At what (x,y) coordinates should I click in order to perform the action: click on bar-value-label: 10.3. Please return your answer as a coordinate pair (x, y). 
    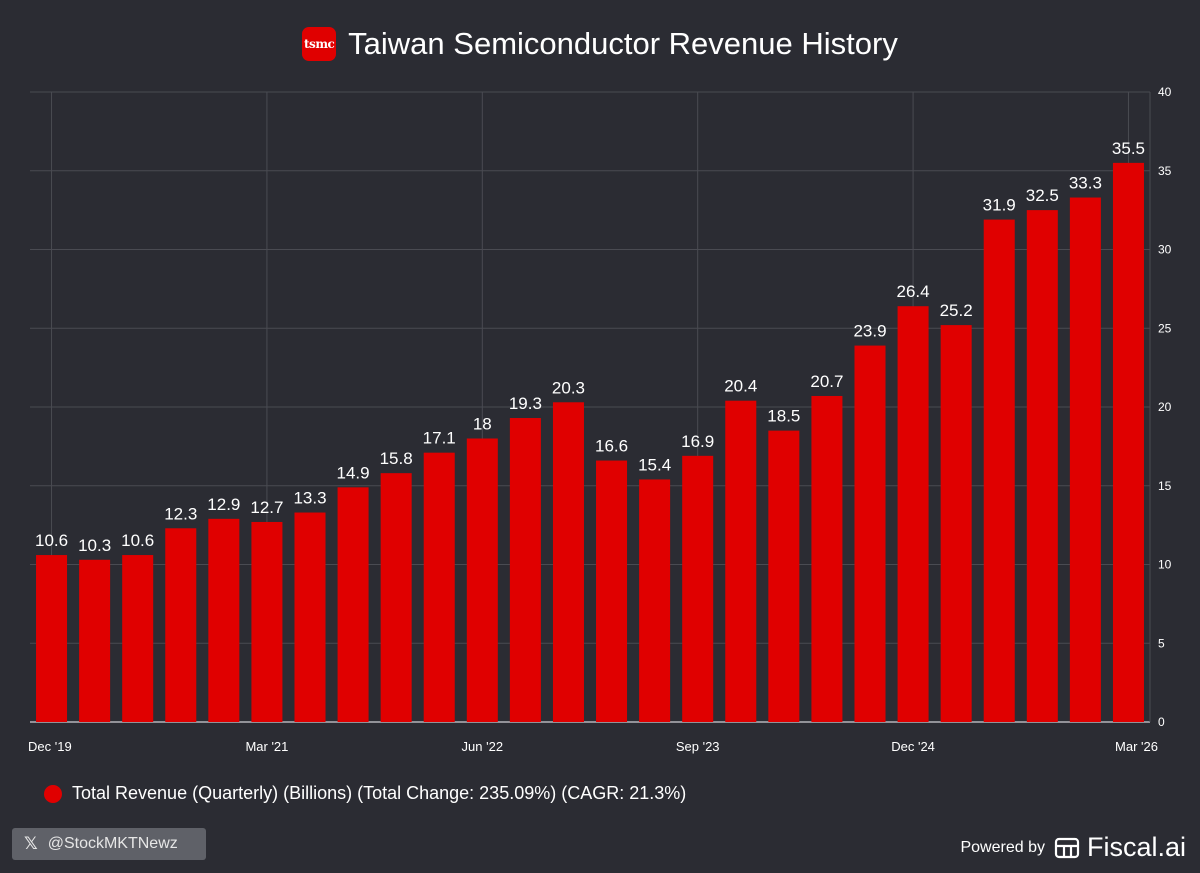
    Looking at the image, I should click on (94, 545).